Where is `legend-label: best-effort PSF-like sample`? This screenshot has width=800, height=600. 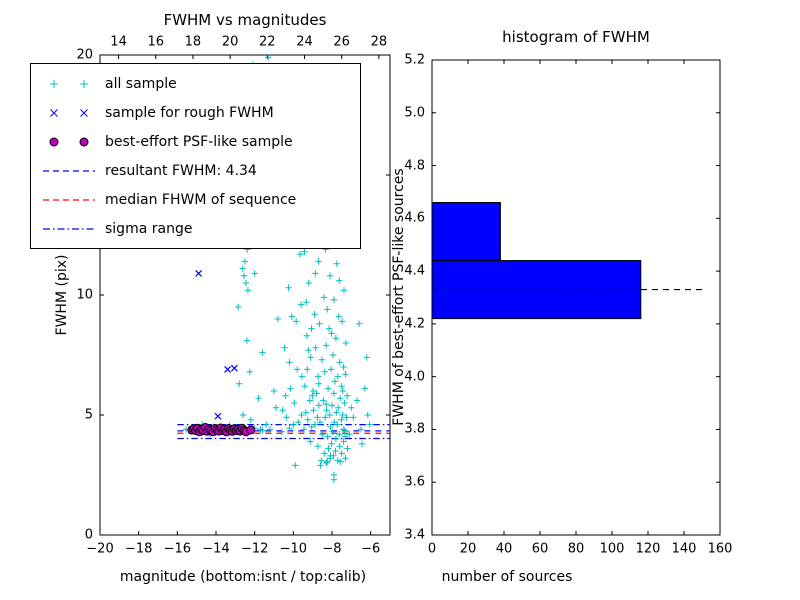 legend-label: best-effort PSF-like sample is located at coordinates (199, 141).